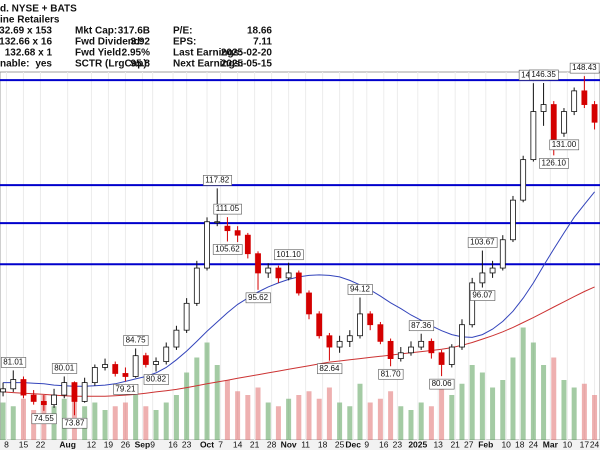  I want to click on info-label: Fwd Dividend:, so click(109, 42).